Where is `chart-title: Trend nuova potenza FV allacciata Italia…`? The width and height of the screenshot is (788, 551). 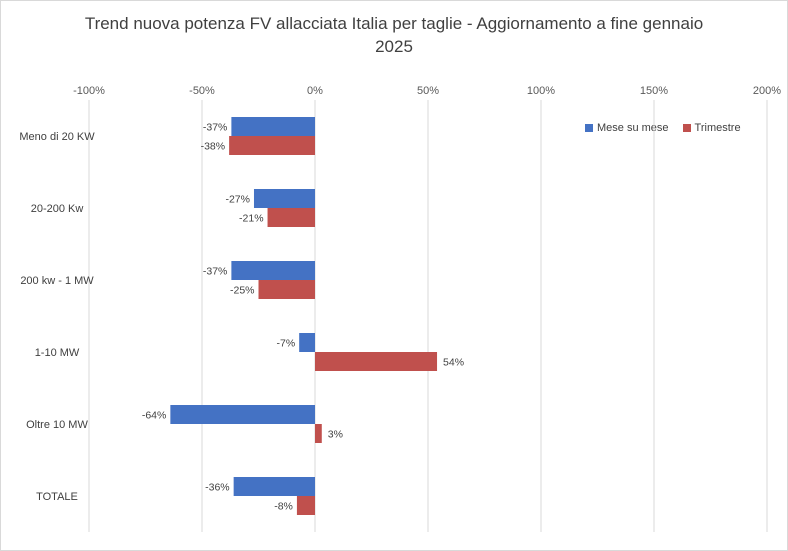 chart-title: Trend nuova potenza FV allacciata Italia… is located at coordinates (394, 35).